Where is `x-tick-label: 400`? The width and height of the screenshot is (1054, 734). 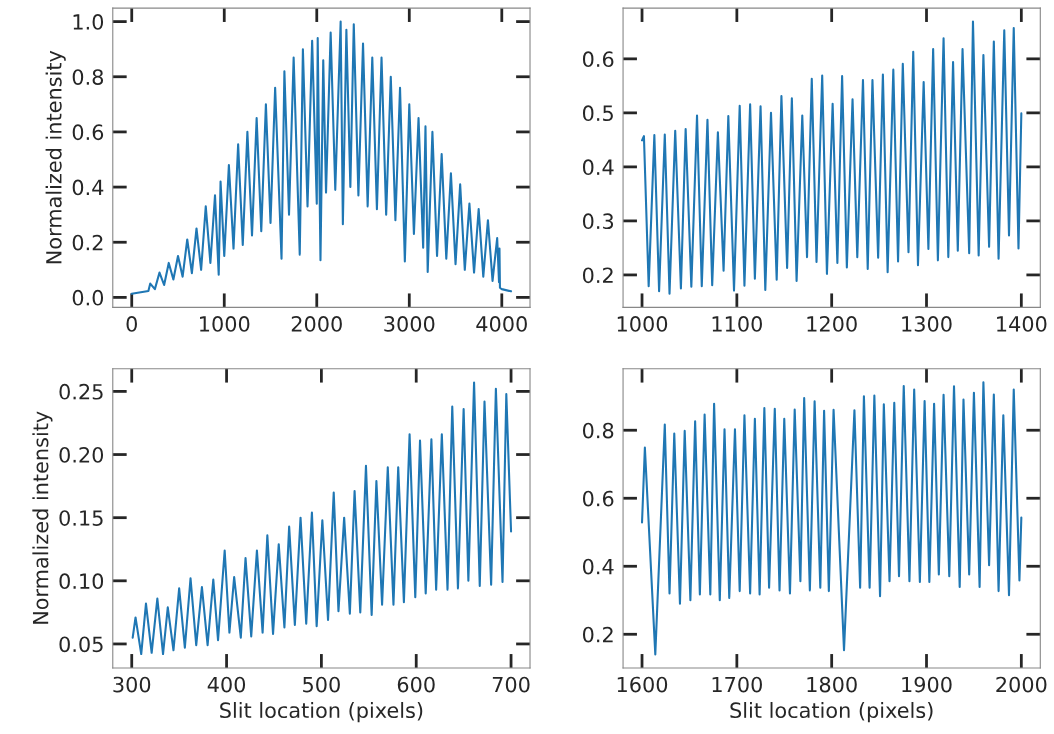 x-tick-label: 400 is located at coordinates (226, 684).